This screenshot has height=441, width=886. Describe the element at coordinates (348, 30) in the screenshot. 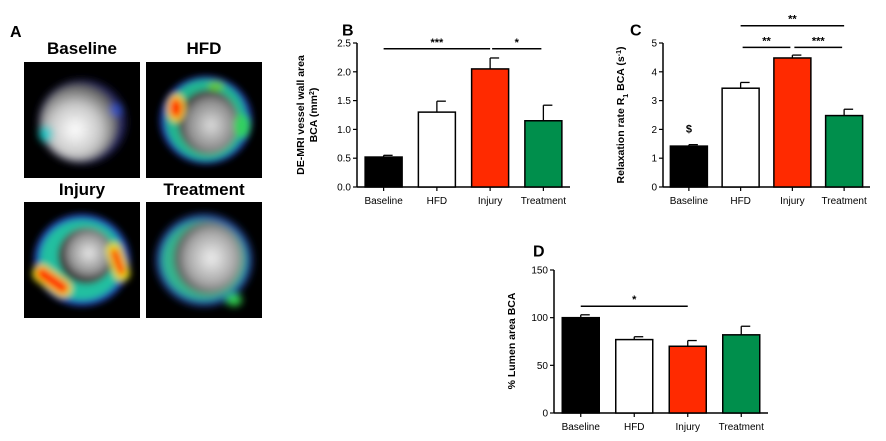

I see `panel-b-letter: B` at that location.